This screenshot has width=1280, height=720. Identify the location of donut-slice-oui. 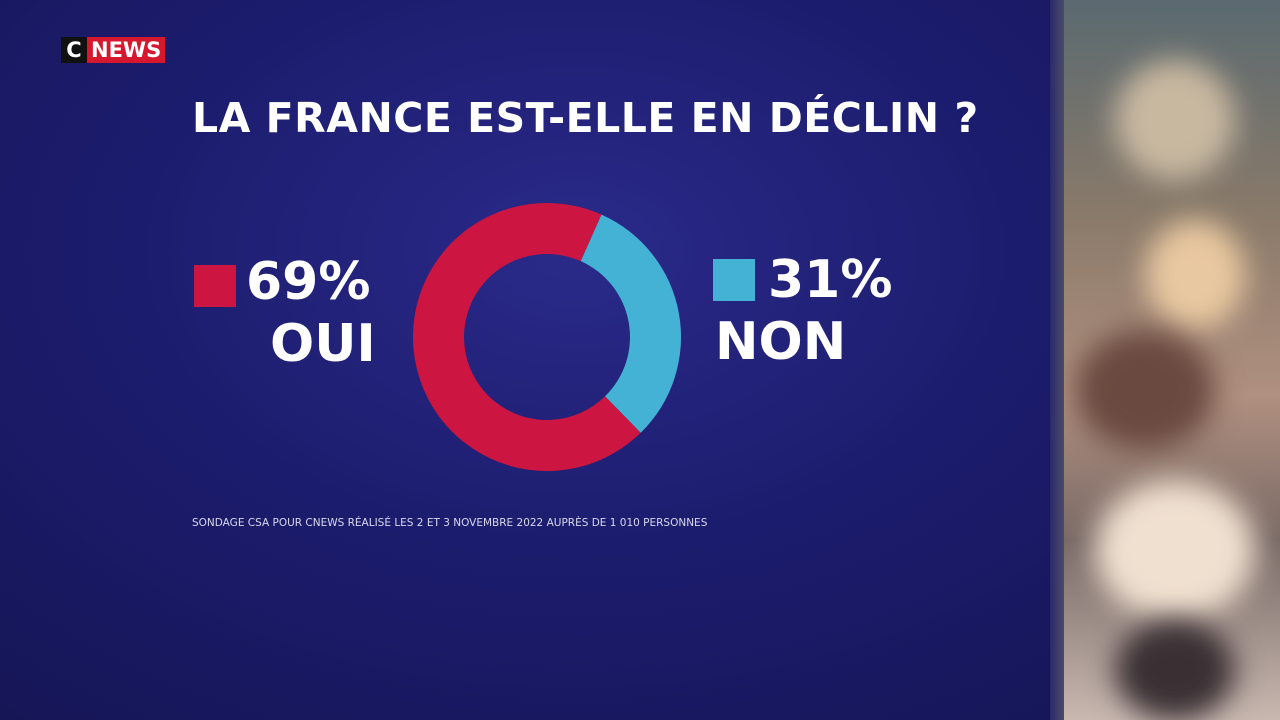
(526, 337).